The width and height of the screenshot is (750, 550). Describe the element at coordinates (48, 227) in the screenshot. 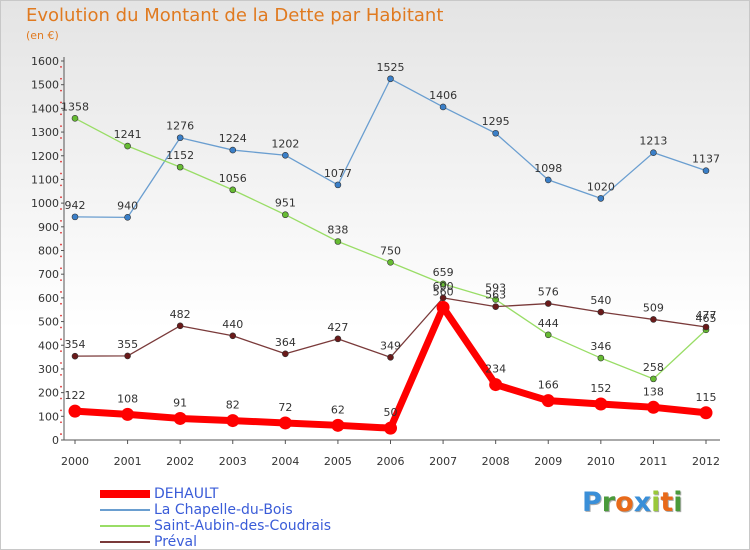

I see `y-tick-label: 900` at that location.